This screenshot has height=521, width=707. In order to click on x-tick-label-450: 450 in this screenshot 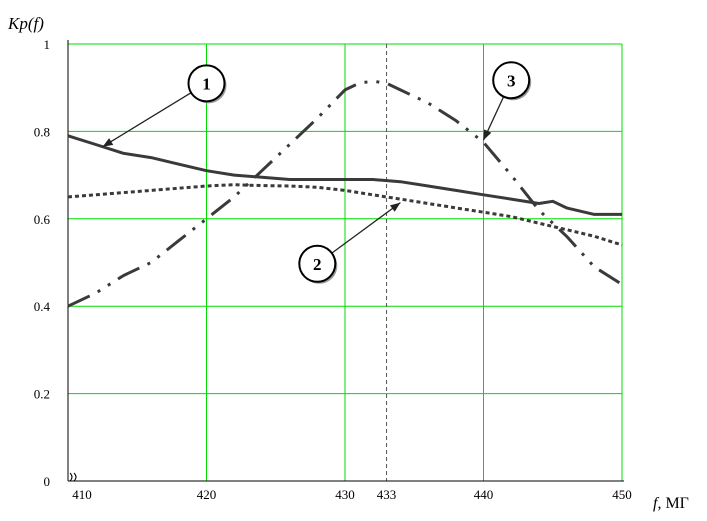, I will do `click(622, 494)`.